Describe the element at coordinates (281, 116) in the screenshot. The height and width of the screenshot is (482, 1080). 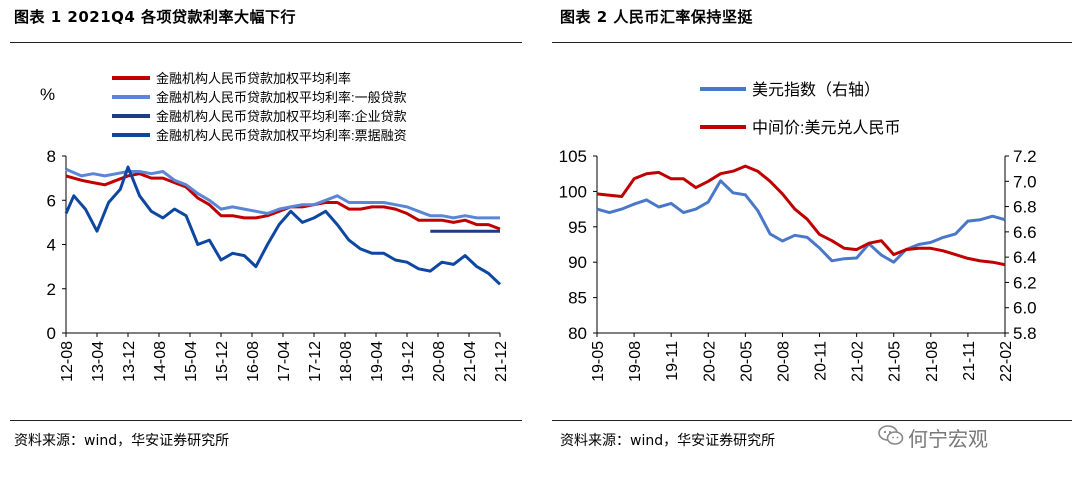
I see `legend-label-3: 金融机构人民币贷款加权平均利率:企业贷款` at that location.